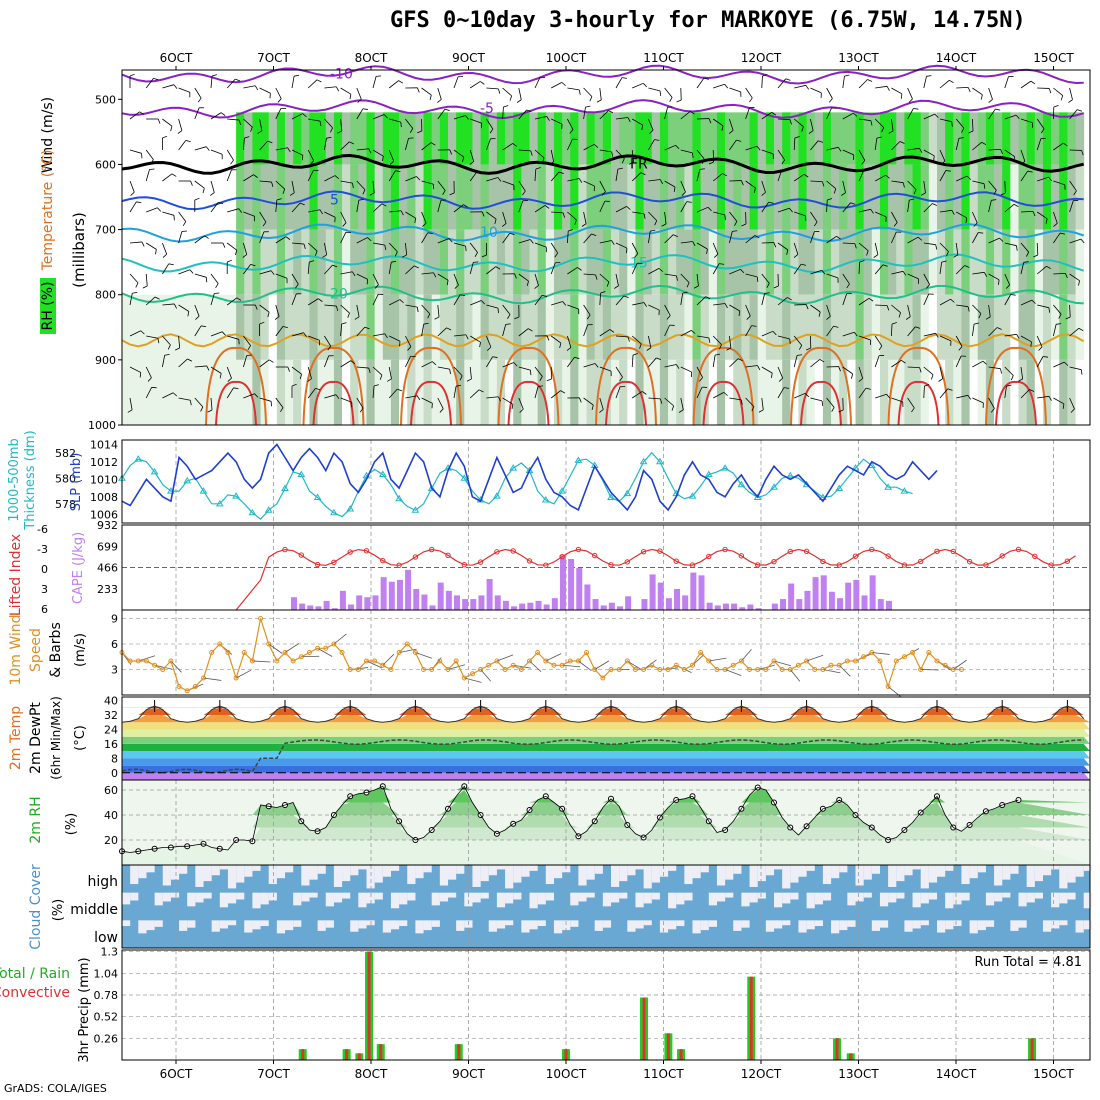 The image size is (1100, 1100). I want to click on isotherm-35-arc, so click(918, 403).